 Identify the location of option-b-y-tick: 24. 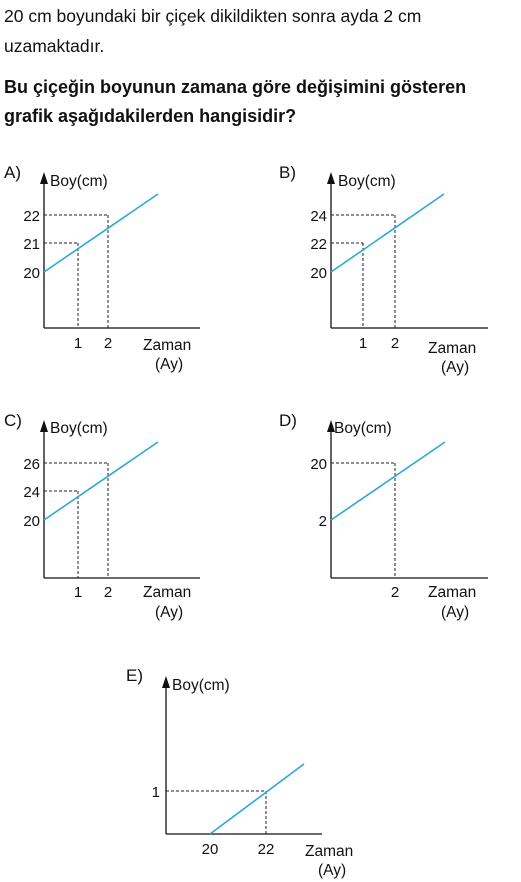
(318, 216).